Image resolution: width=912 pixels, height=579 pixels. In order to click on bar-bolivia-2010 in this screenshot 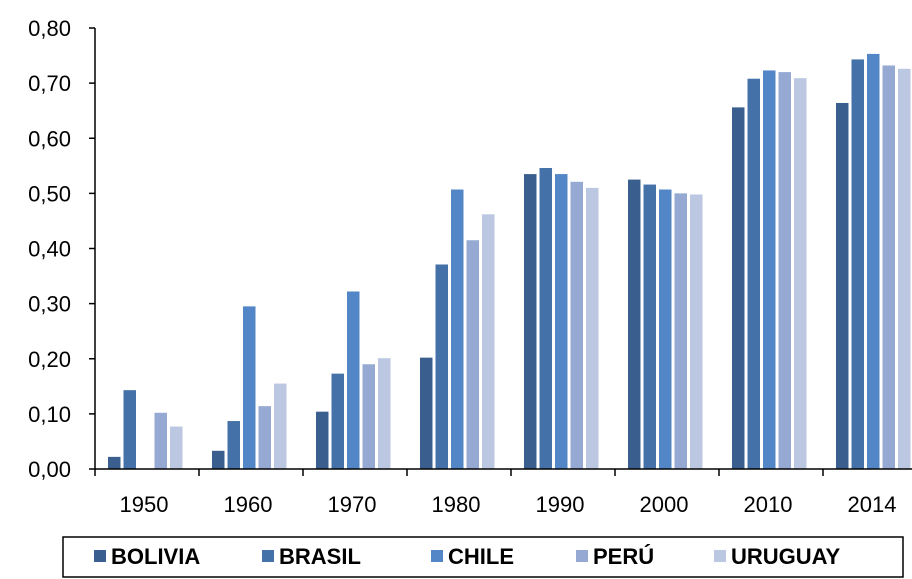, I will do `click(738, 288)`.